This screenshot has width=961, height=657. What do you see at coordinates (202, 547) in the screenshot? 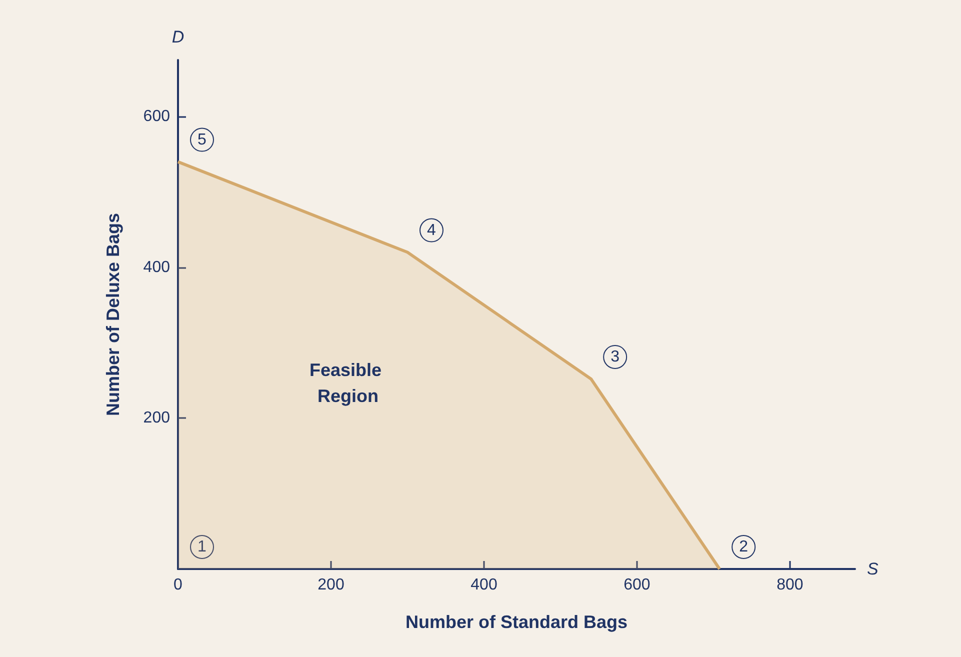
I see `annotation: 1` at bounding box center [202, 547].